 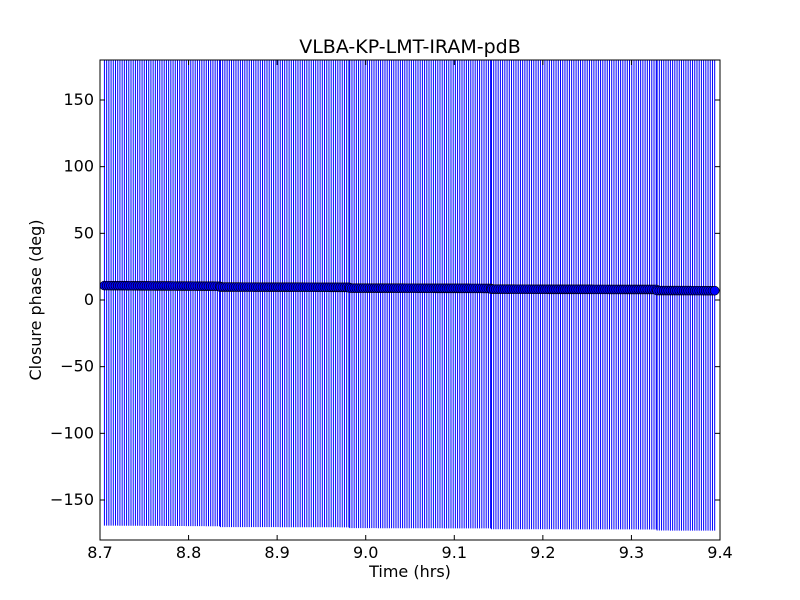 I want to click on x-tick-label: 9.0, so click(x=365, y=552).